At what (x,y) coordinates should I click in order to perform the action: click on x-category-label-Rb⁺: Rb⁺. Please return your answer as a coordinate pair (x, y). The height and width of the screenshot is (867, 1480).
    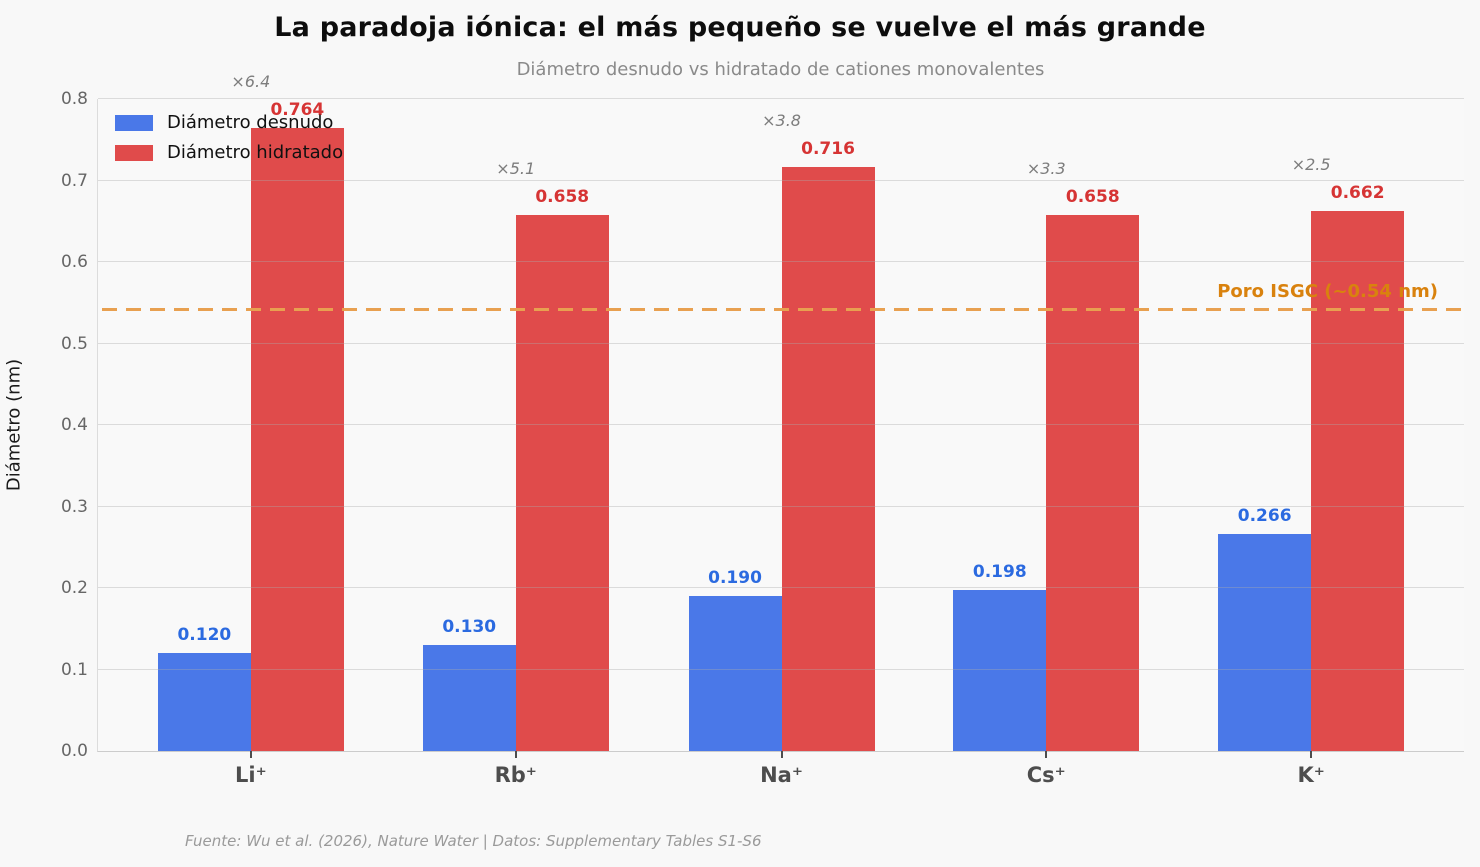
    Looking at the image, I should click on (515, 775).